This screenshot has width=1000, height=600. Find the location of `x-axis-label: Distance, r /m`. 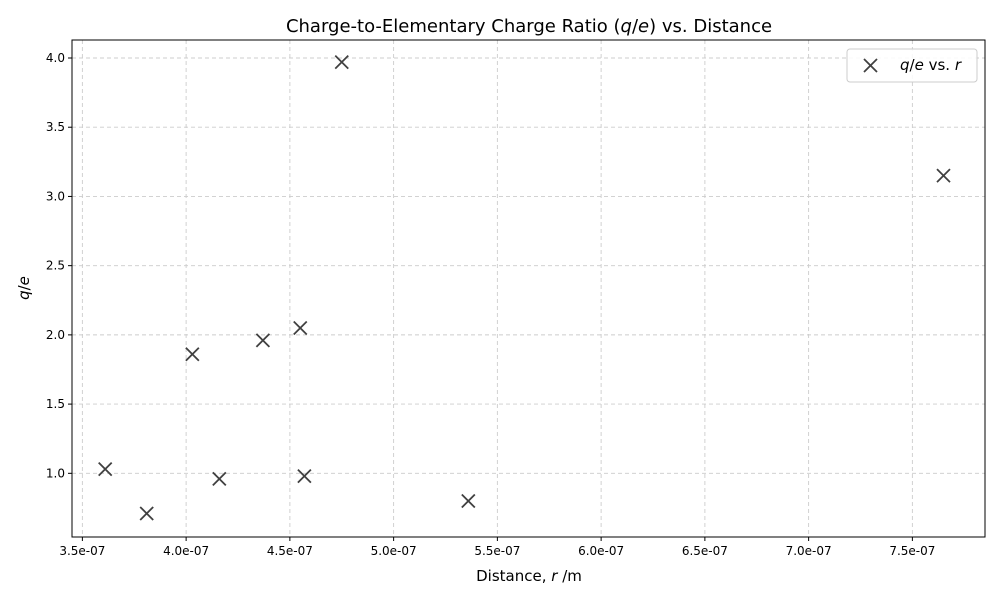

x-axis-label: Distance, r /m is located at coordinates (529, 576).